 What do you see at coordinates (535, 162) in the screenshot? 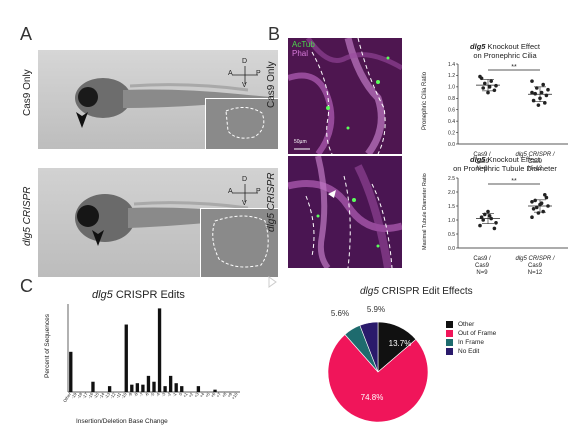
I see `plot1-group2-label: dlg5 CRISPR / Cas9 N=12` at bounding box center [535, 162].